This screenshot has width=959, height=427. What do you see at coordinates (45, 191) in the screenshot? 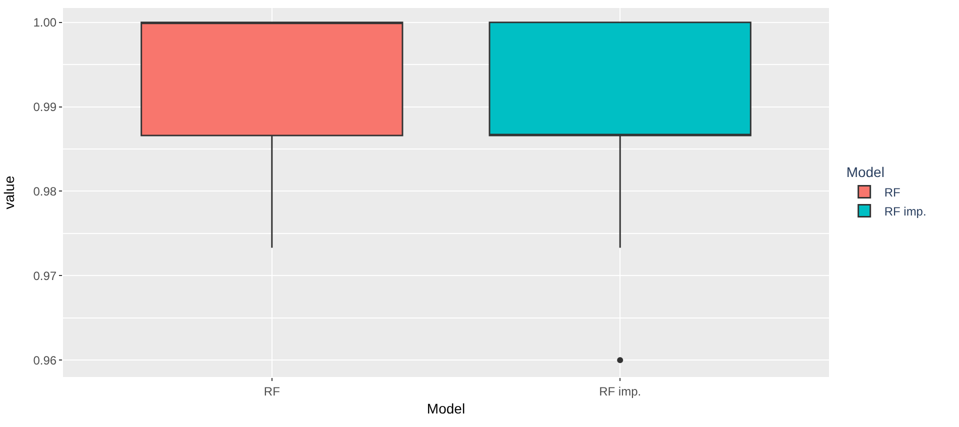
I see `y-tick-label: 0.98` at bounding box center [45, 191].